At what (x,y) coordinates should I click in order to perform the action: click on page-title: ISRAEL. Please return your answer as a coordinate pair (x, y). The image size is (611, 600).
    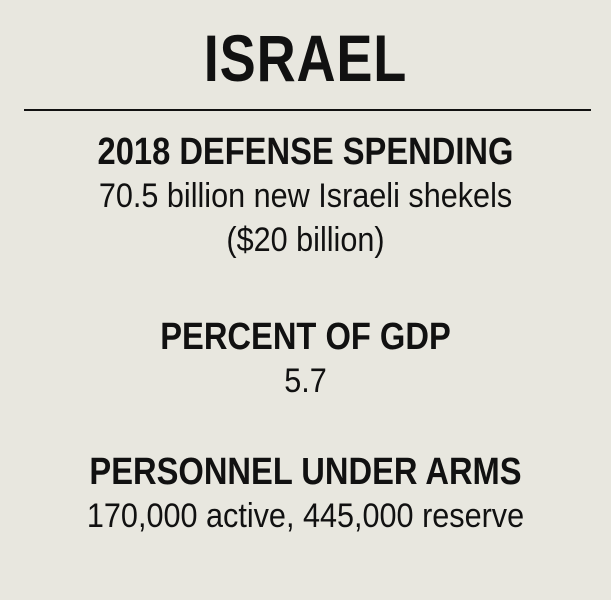
    Looking at the image, I should click on (305, 58).